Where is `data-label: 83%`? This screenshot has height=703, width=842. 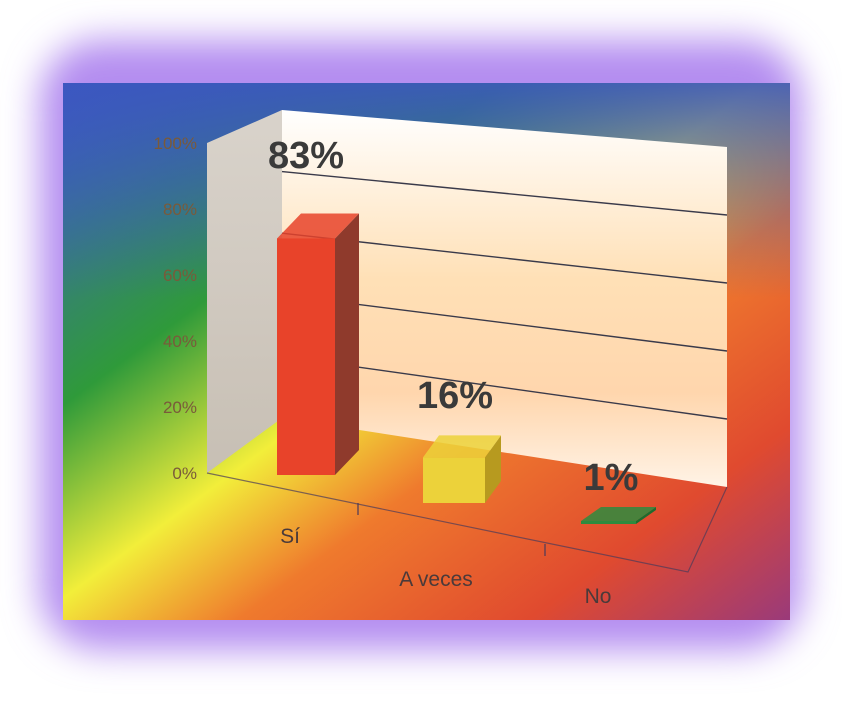 data-label: 83% is located at coordinates (306, 156).